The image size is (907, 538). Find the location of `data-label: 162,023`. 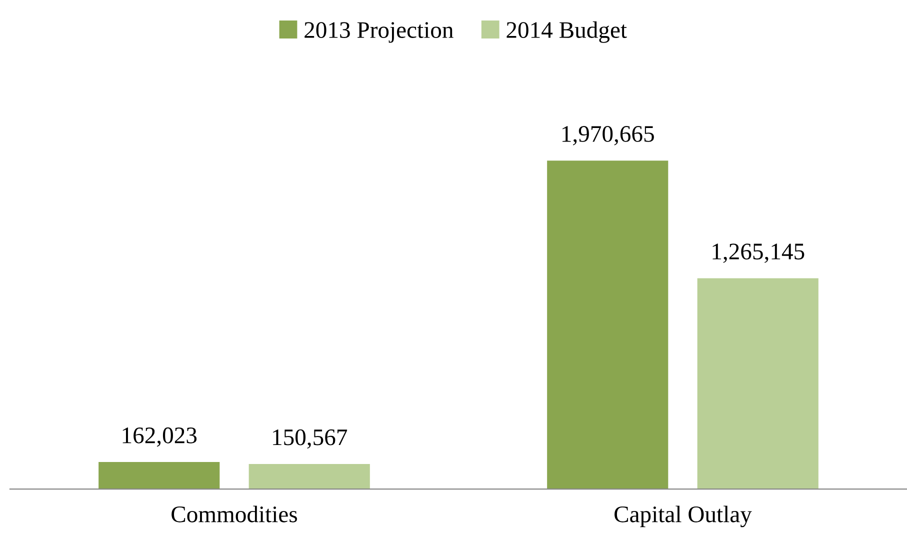

data-label: 162,023 is located at coordinates (159, 437).